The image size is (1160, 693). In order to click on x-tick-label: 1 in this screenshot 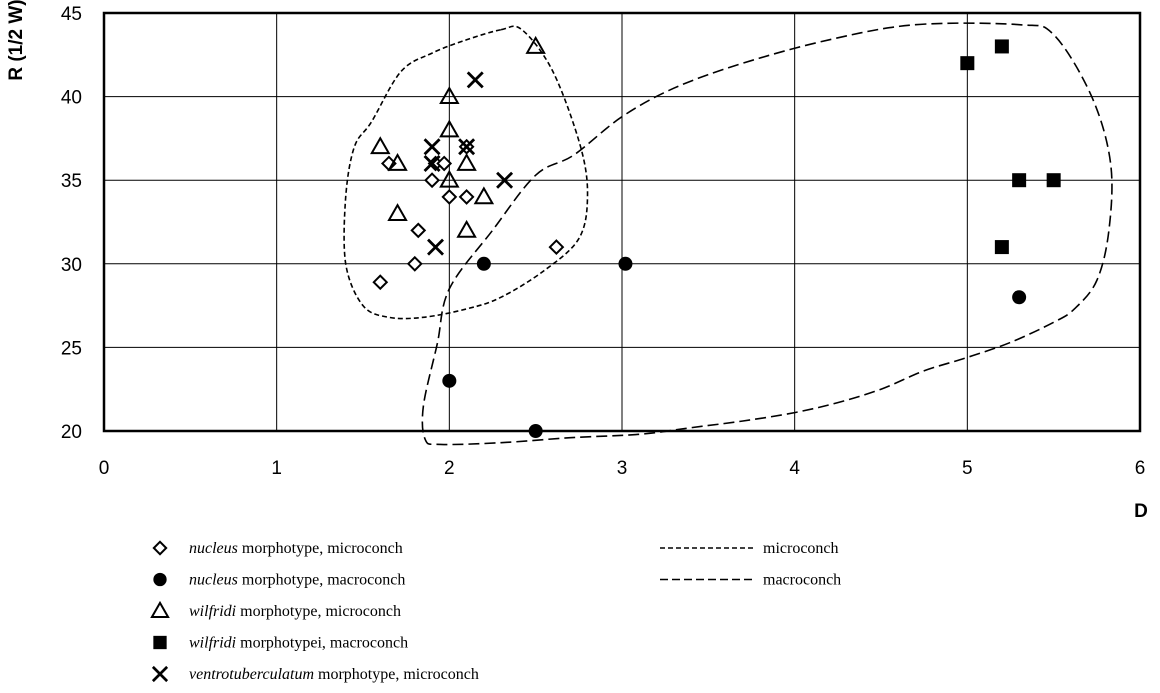, I will do `click(276, 468)`.